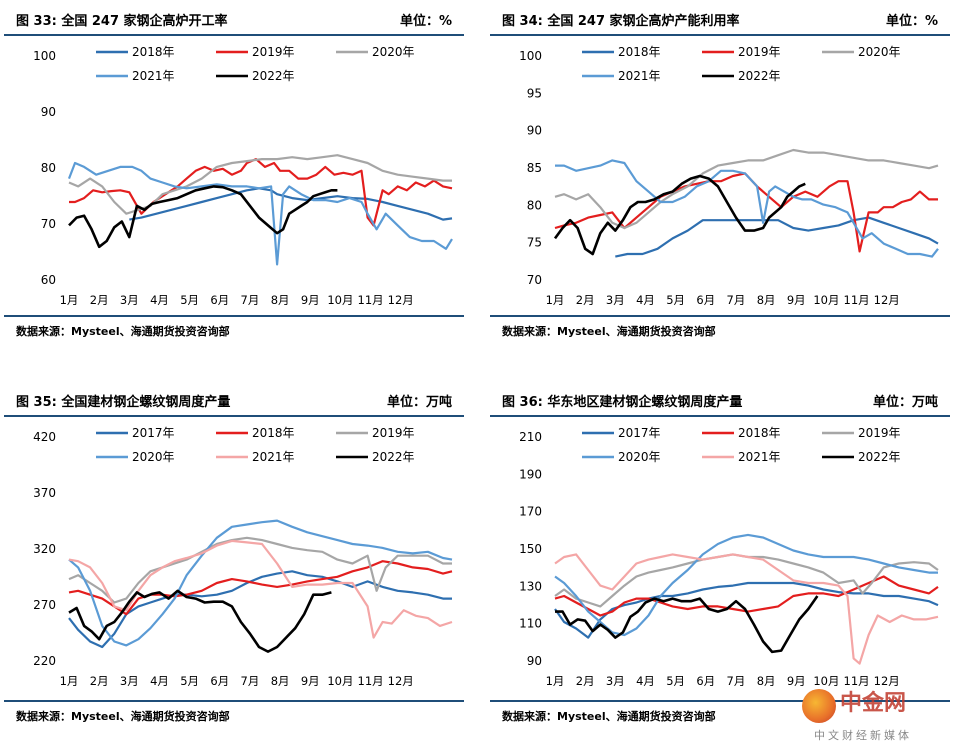 Image resolution: width=954 pixels, height=755 pixels. I want to click on y-tick-label: 420, so click(44, 437).